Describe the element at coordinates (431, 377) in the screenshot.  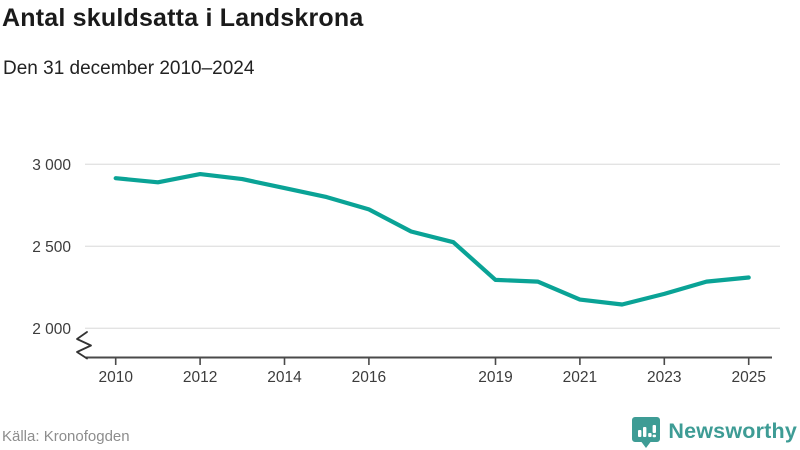
I see `x-axis-labels: 2010 2012 2014 2016 2019 2021 2023 2025` at that location.